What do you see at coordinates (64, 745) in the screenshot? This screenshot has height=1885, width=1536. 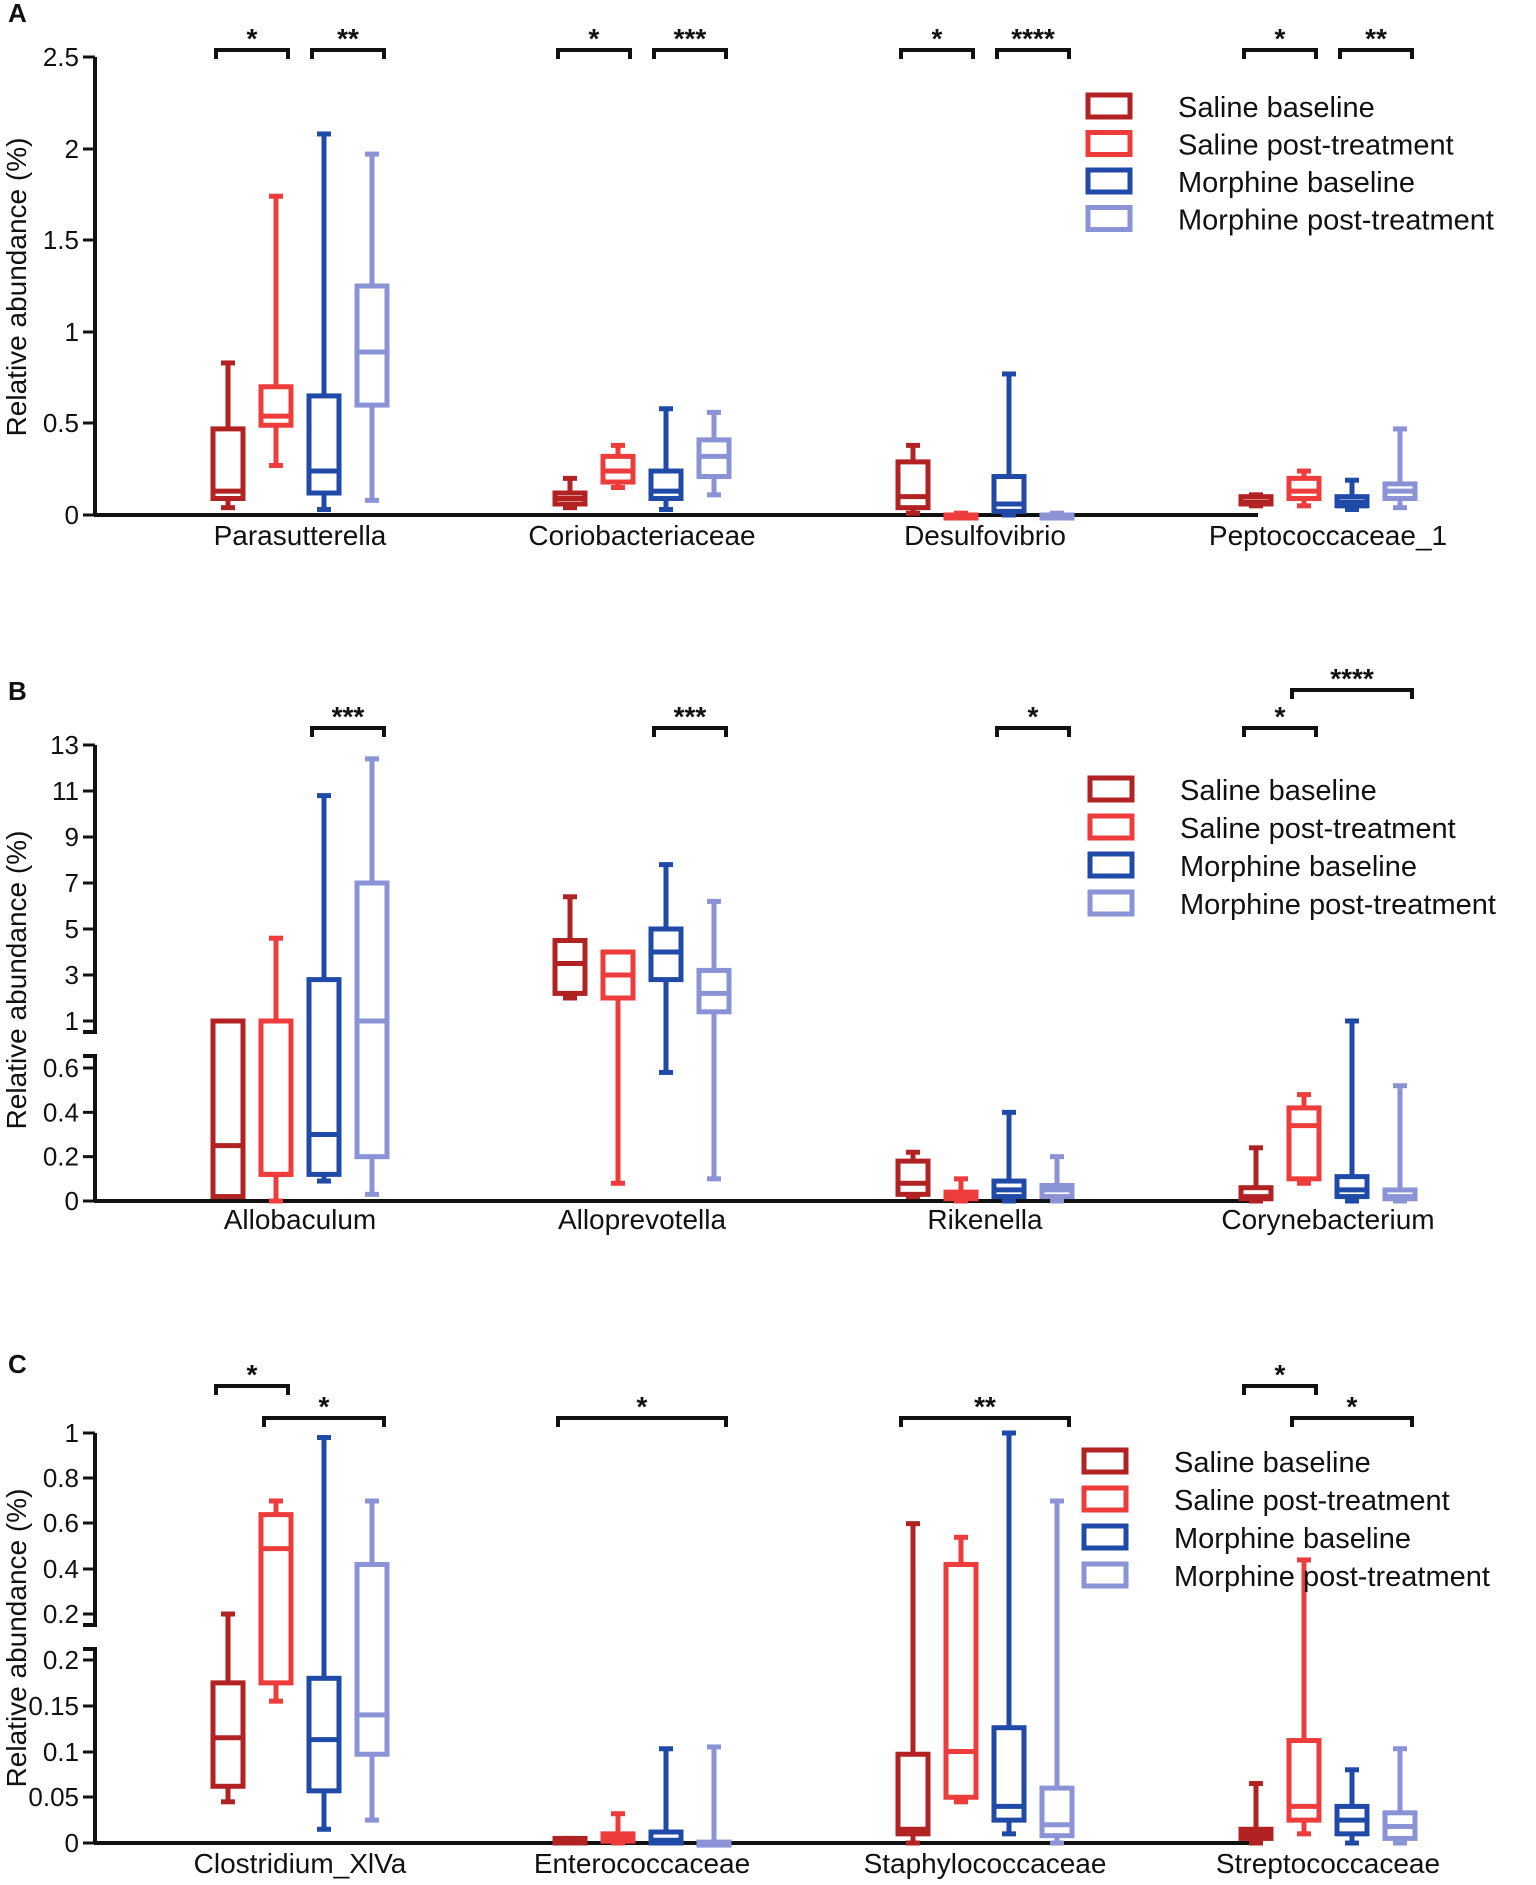 I see `y-tick-label: 13` at bounding box center [64, 745].